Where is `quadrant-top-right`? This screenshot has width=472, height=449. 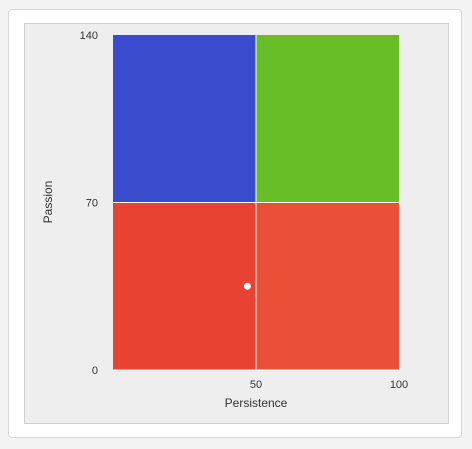 quadrant-top-right is located at coordinates (327, 119).